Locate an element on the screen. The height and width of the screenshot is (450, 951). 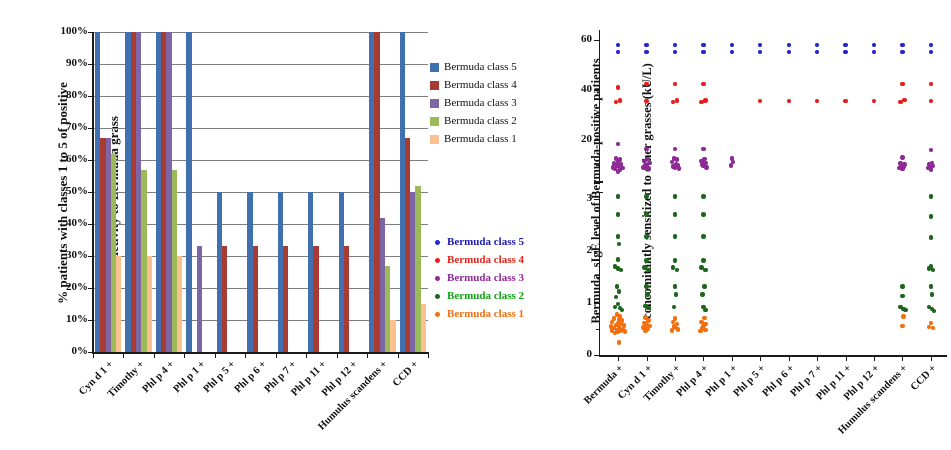
legend-swatch-icon is located at coordinates (434, 121).